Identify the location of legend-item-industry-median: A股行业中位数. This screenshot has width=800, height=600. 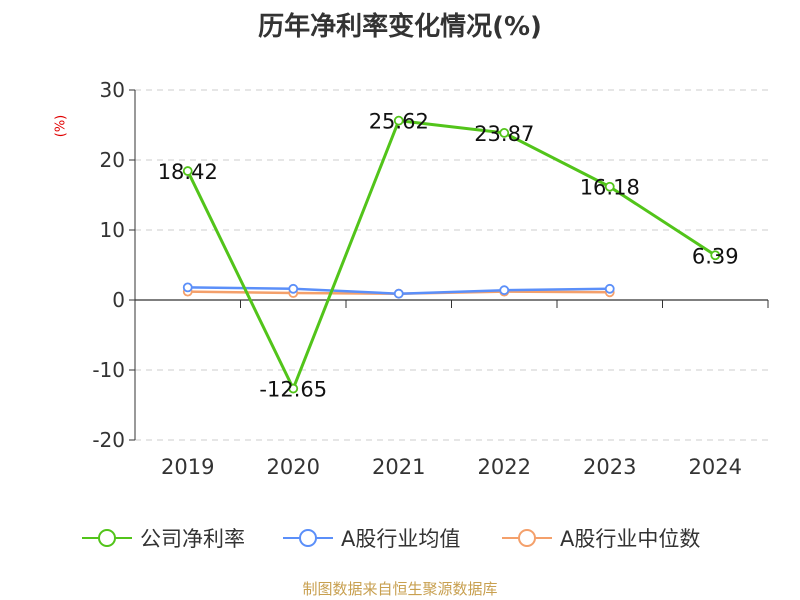
(601, 538).